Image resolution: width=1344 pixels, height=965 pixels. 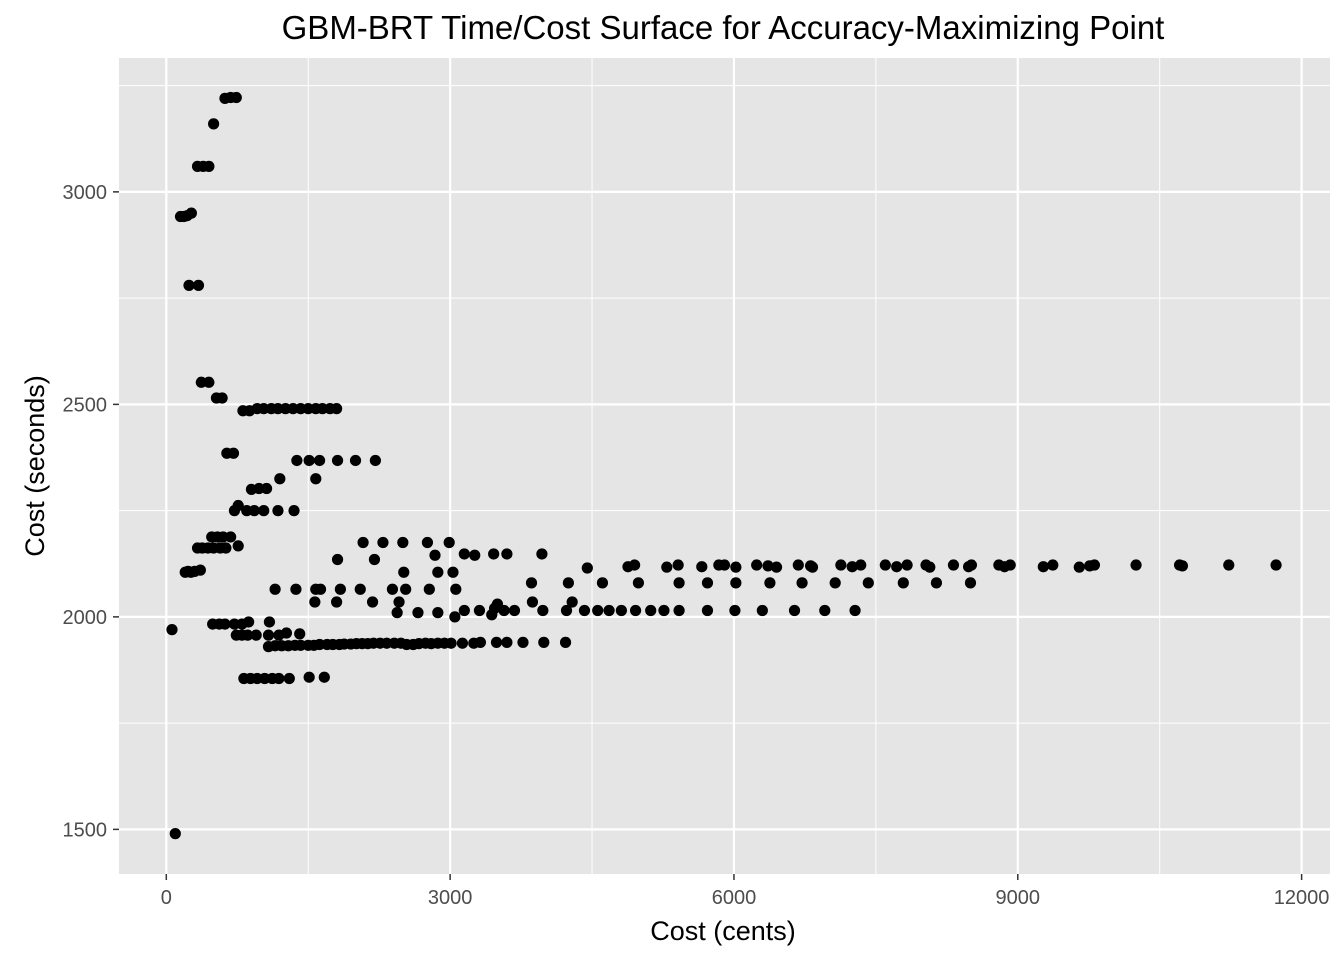 What do you see at coordinates (723, 931) in the screenshot?
I see `x-axis-title: Cost (cents)` at bounding box center [723, 931].